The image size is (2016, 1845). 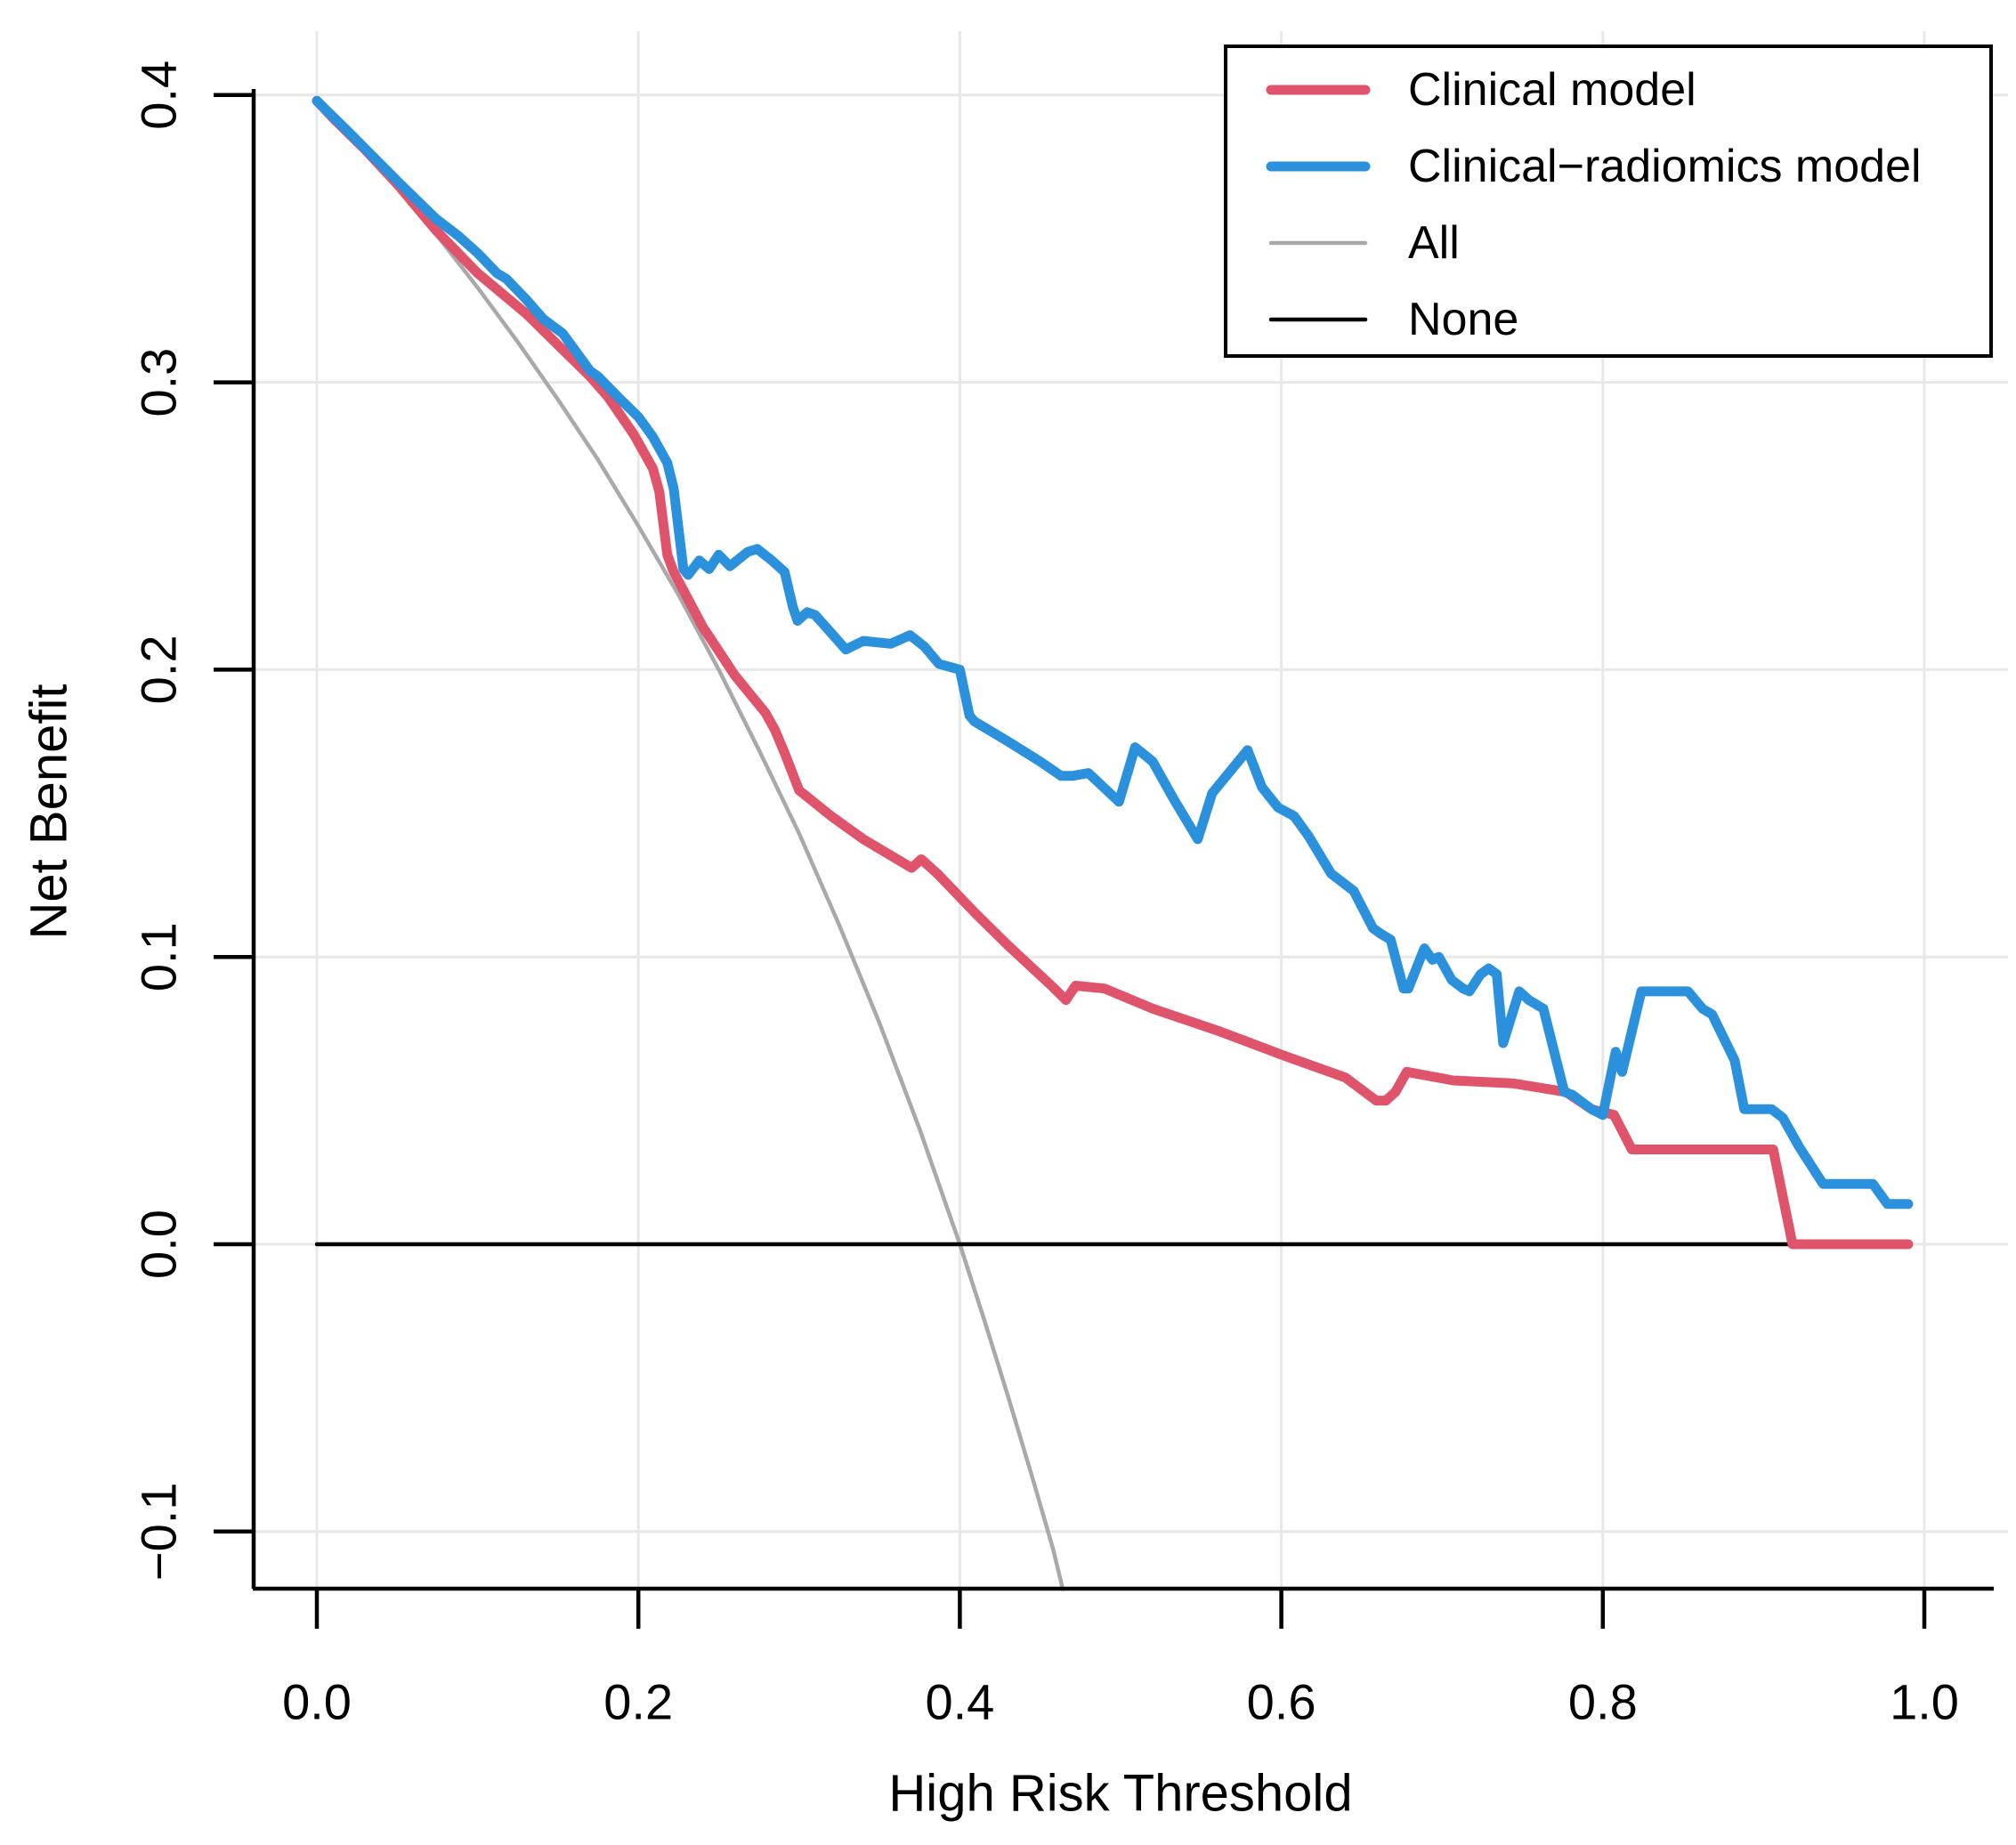 I want to click on legend-label: All, so click(x=1434, y=243).